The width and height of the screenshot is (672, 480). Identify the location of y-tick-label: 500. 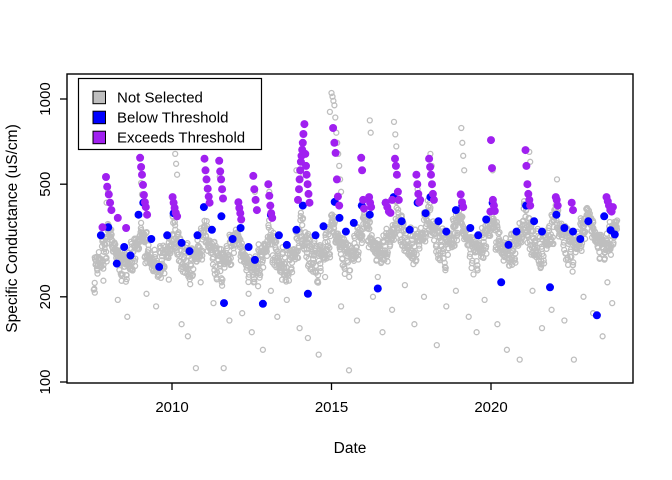
(45, 184).